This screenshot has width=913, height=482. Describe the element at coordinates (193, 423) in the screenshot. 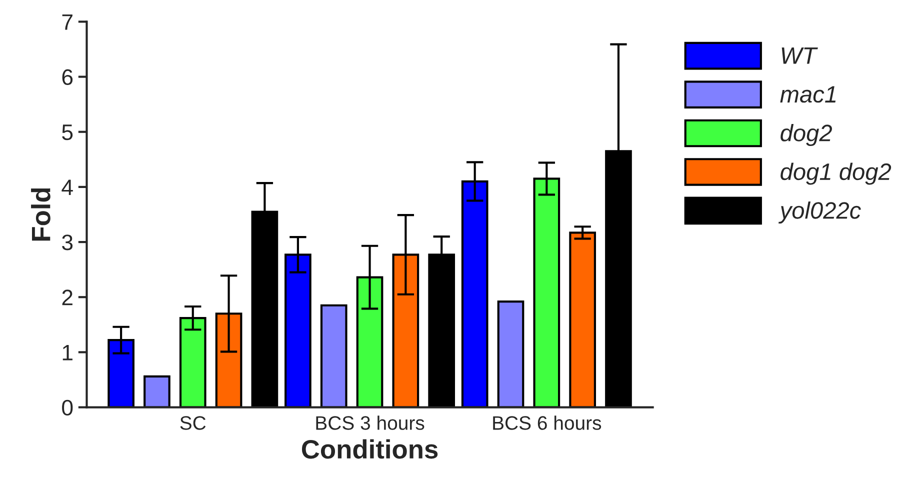

I see `x-tick-label: SC` at that location.